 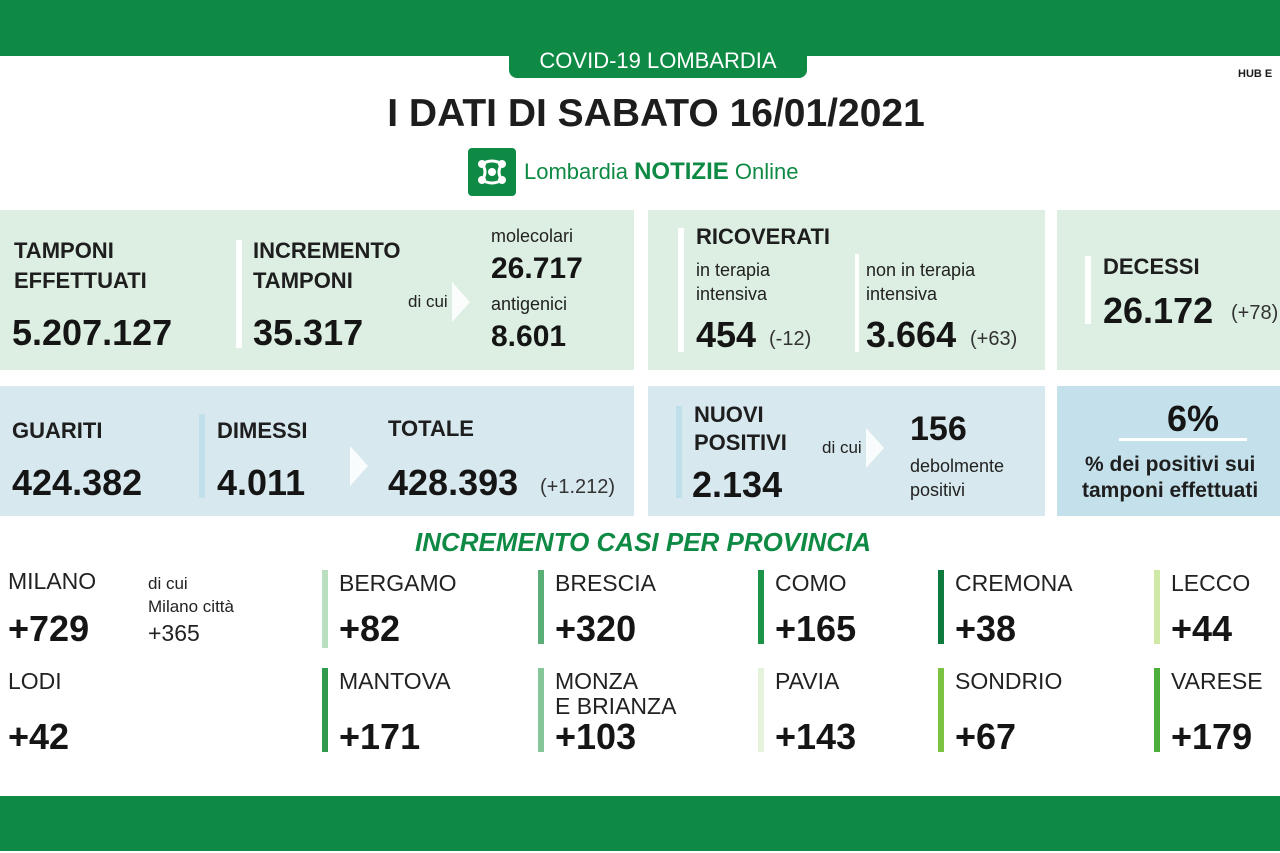 I want to click on province-name-line-2: E BRIANZA, so click(x=616, y=706).